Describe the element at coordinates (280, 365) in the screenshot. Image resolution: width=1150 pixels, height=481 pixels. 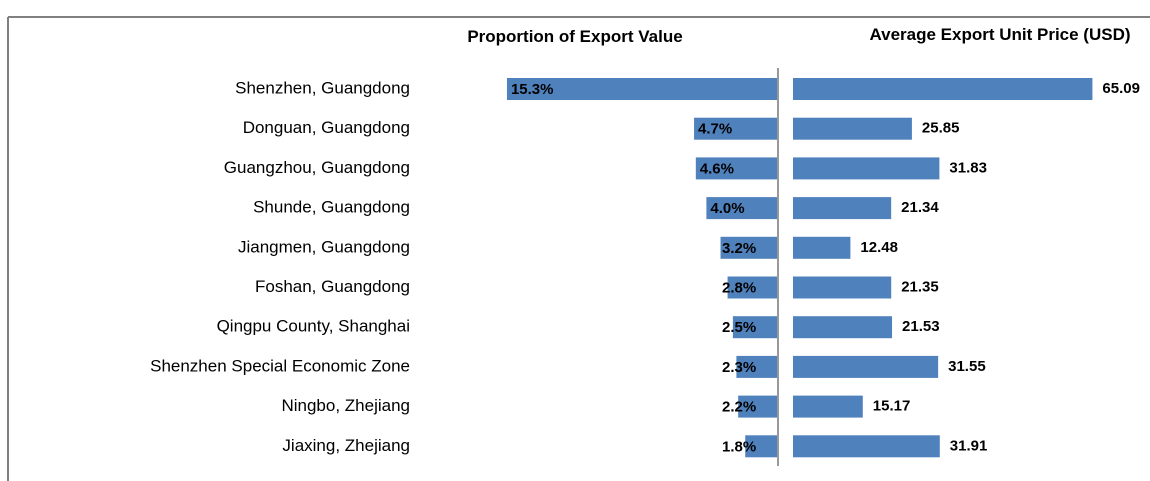
I see `category-label: Shenzhen Special Economic Zone` at that location.